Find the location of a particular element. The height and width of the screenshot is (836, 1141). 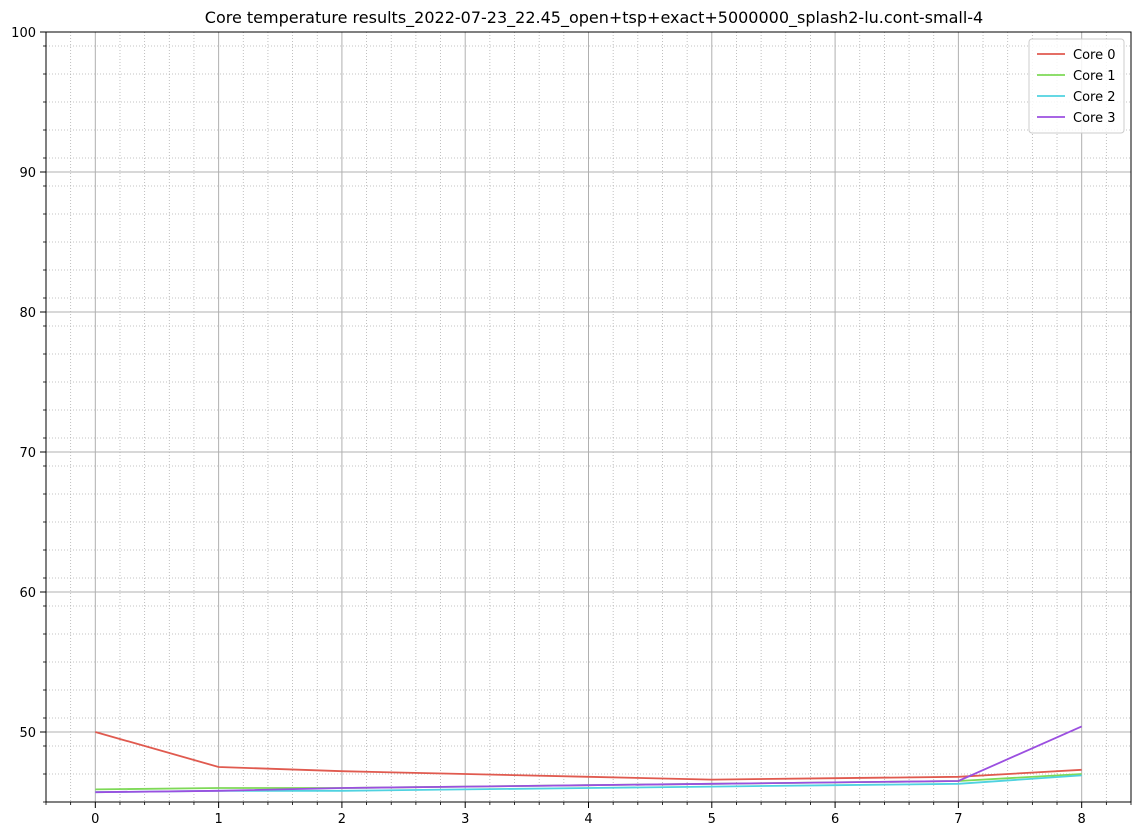

x-tick-label: 7 is located at coordinates (958, 819).